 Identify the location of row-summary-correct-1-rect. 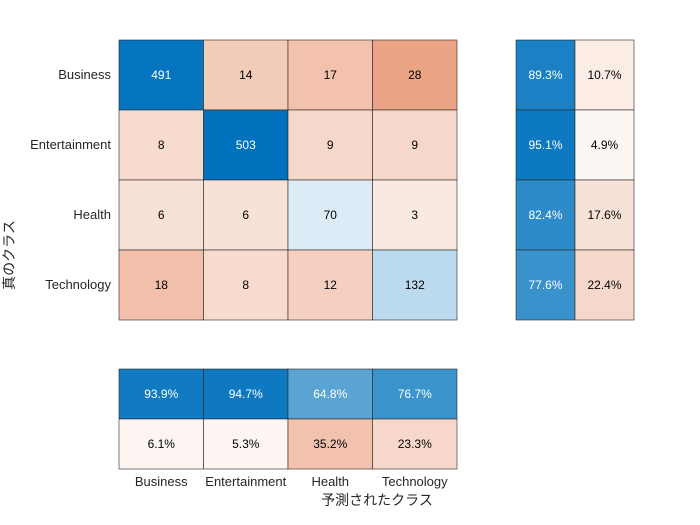
(545, 145).